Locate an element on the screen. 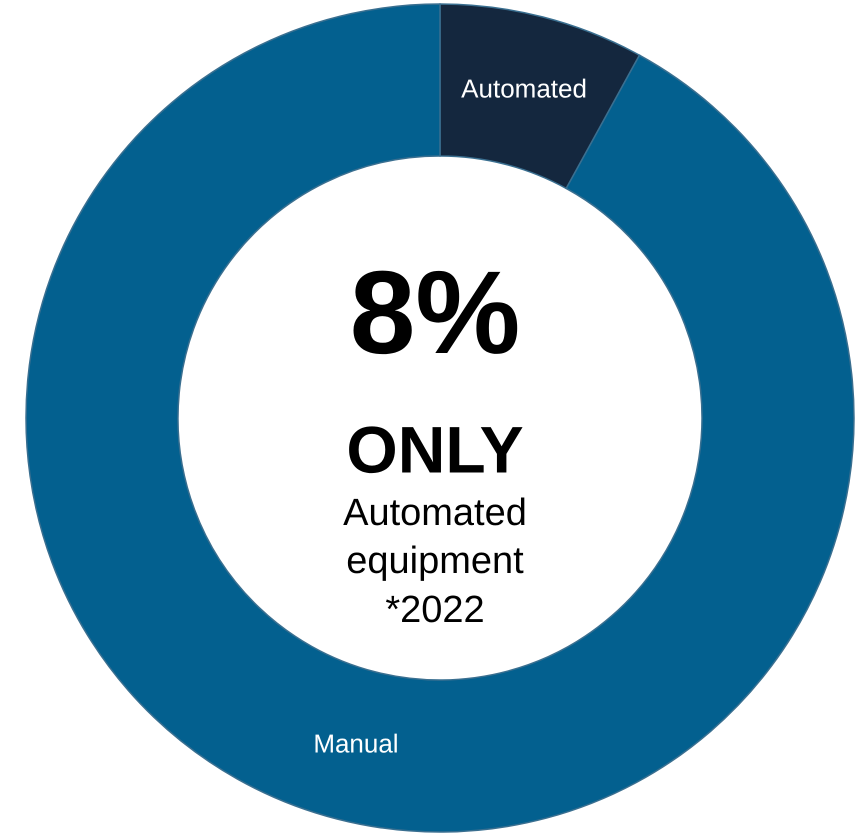 The image size is (864, 833). text: Automated equipment is located at coordinates (435, 537).